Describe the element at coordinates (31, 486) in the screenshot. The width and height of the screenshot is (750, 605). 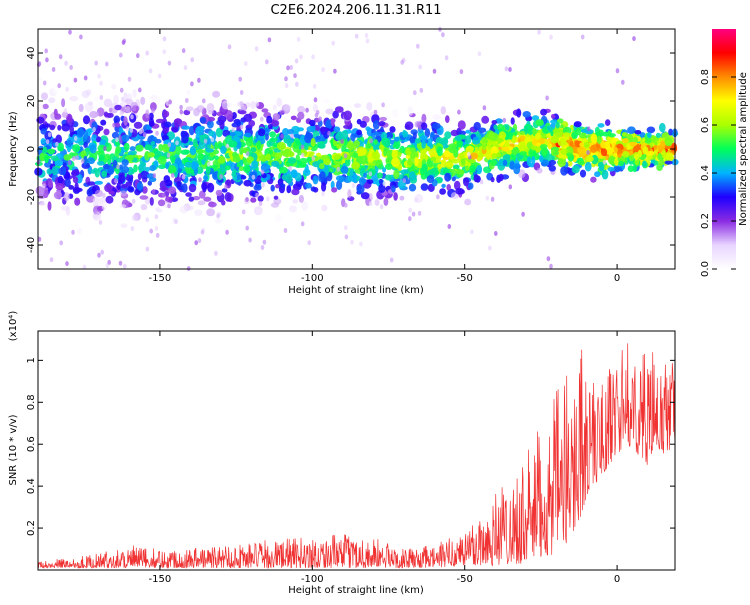
I see `y-tick-label: 0.4` at that location.